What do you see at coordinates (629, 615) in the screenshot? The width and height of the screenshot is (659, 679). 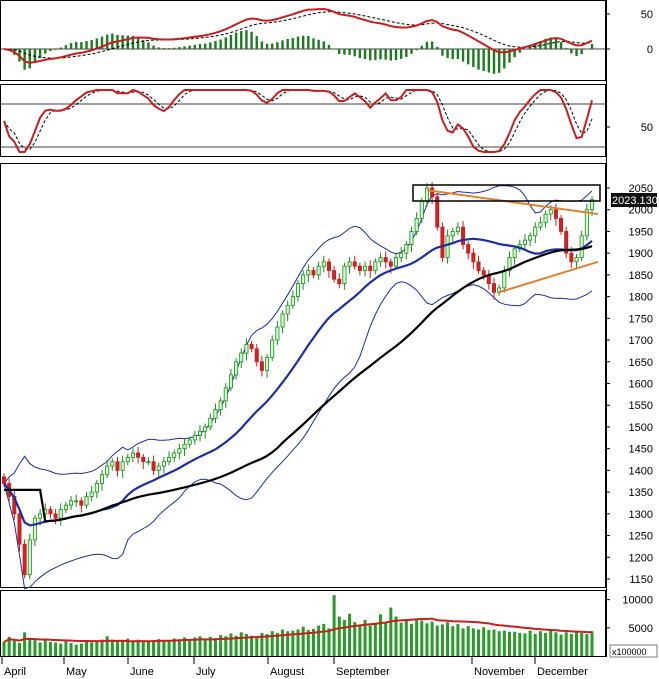 I see `volume-axis: 5000 10000` at bounding box center [629, 615].